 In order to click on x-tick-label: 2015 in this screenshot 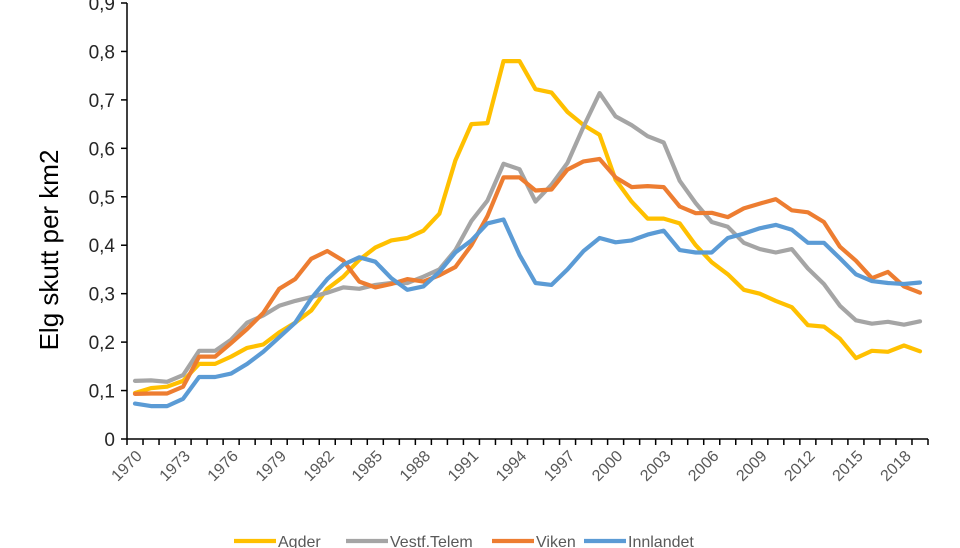, I will do `click(848, 466)`.